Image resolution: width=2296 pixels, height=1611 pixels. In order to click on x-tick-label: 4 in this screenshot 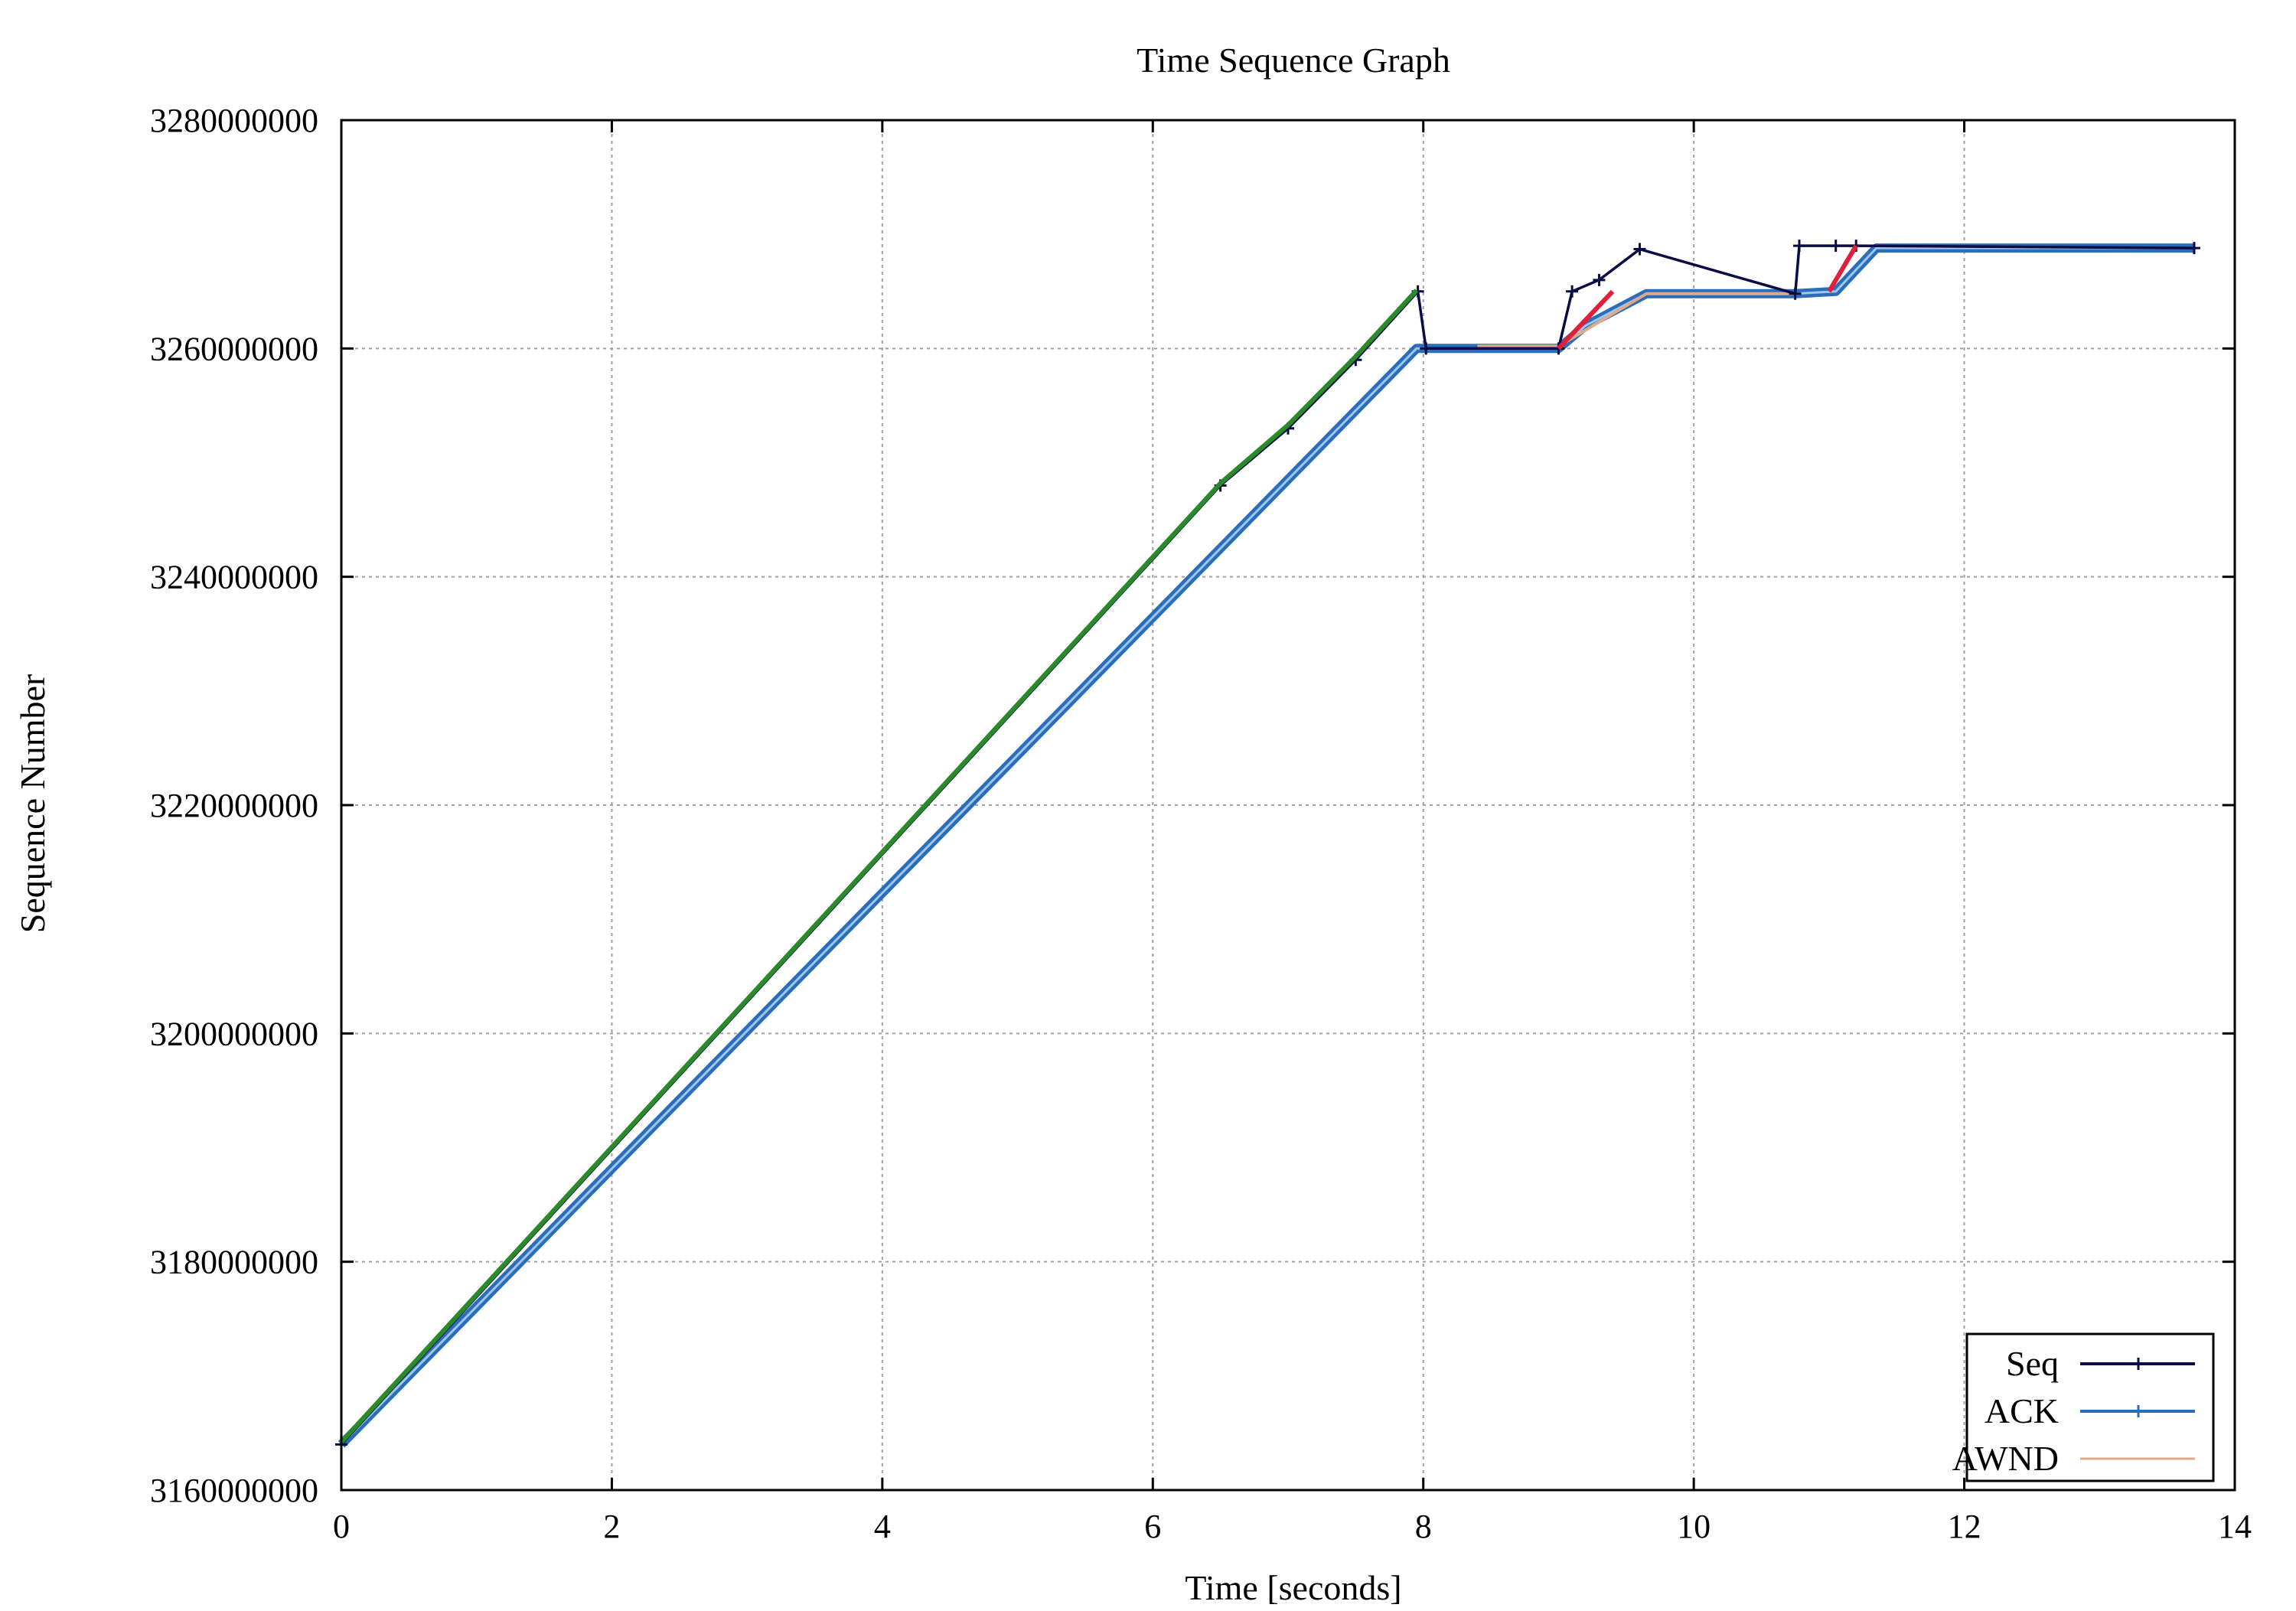, I will do `click(882, 1526)`.